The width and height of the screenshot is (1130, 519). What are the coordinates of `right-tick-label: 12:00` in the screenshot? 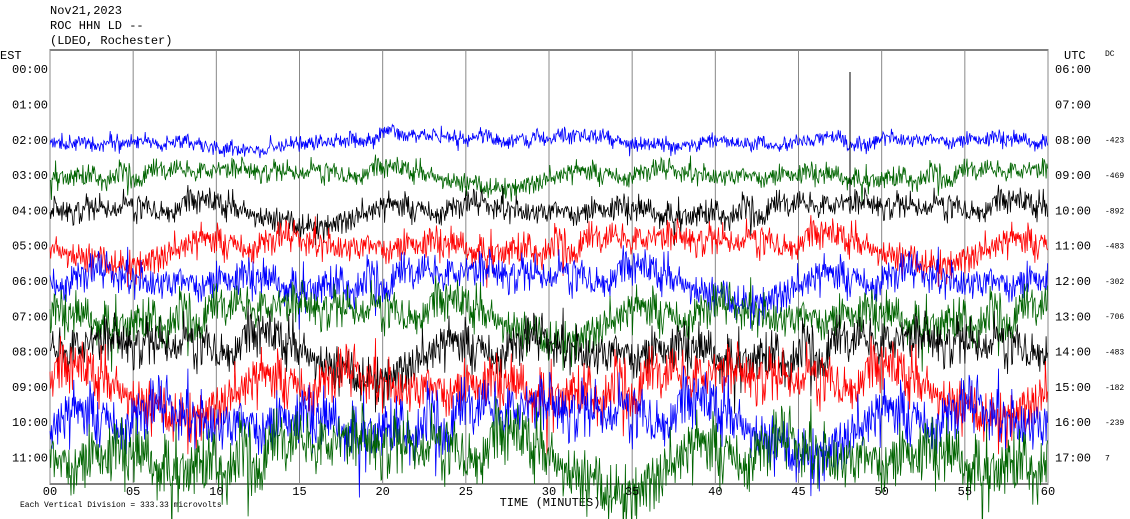 It's located at (1073, 282).